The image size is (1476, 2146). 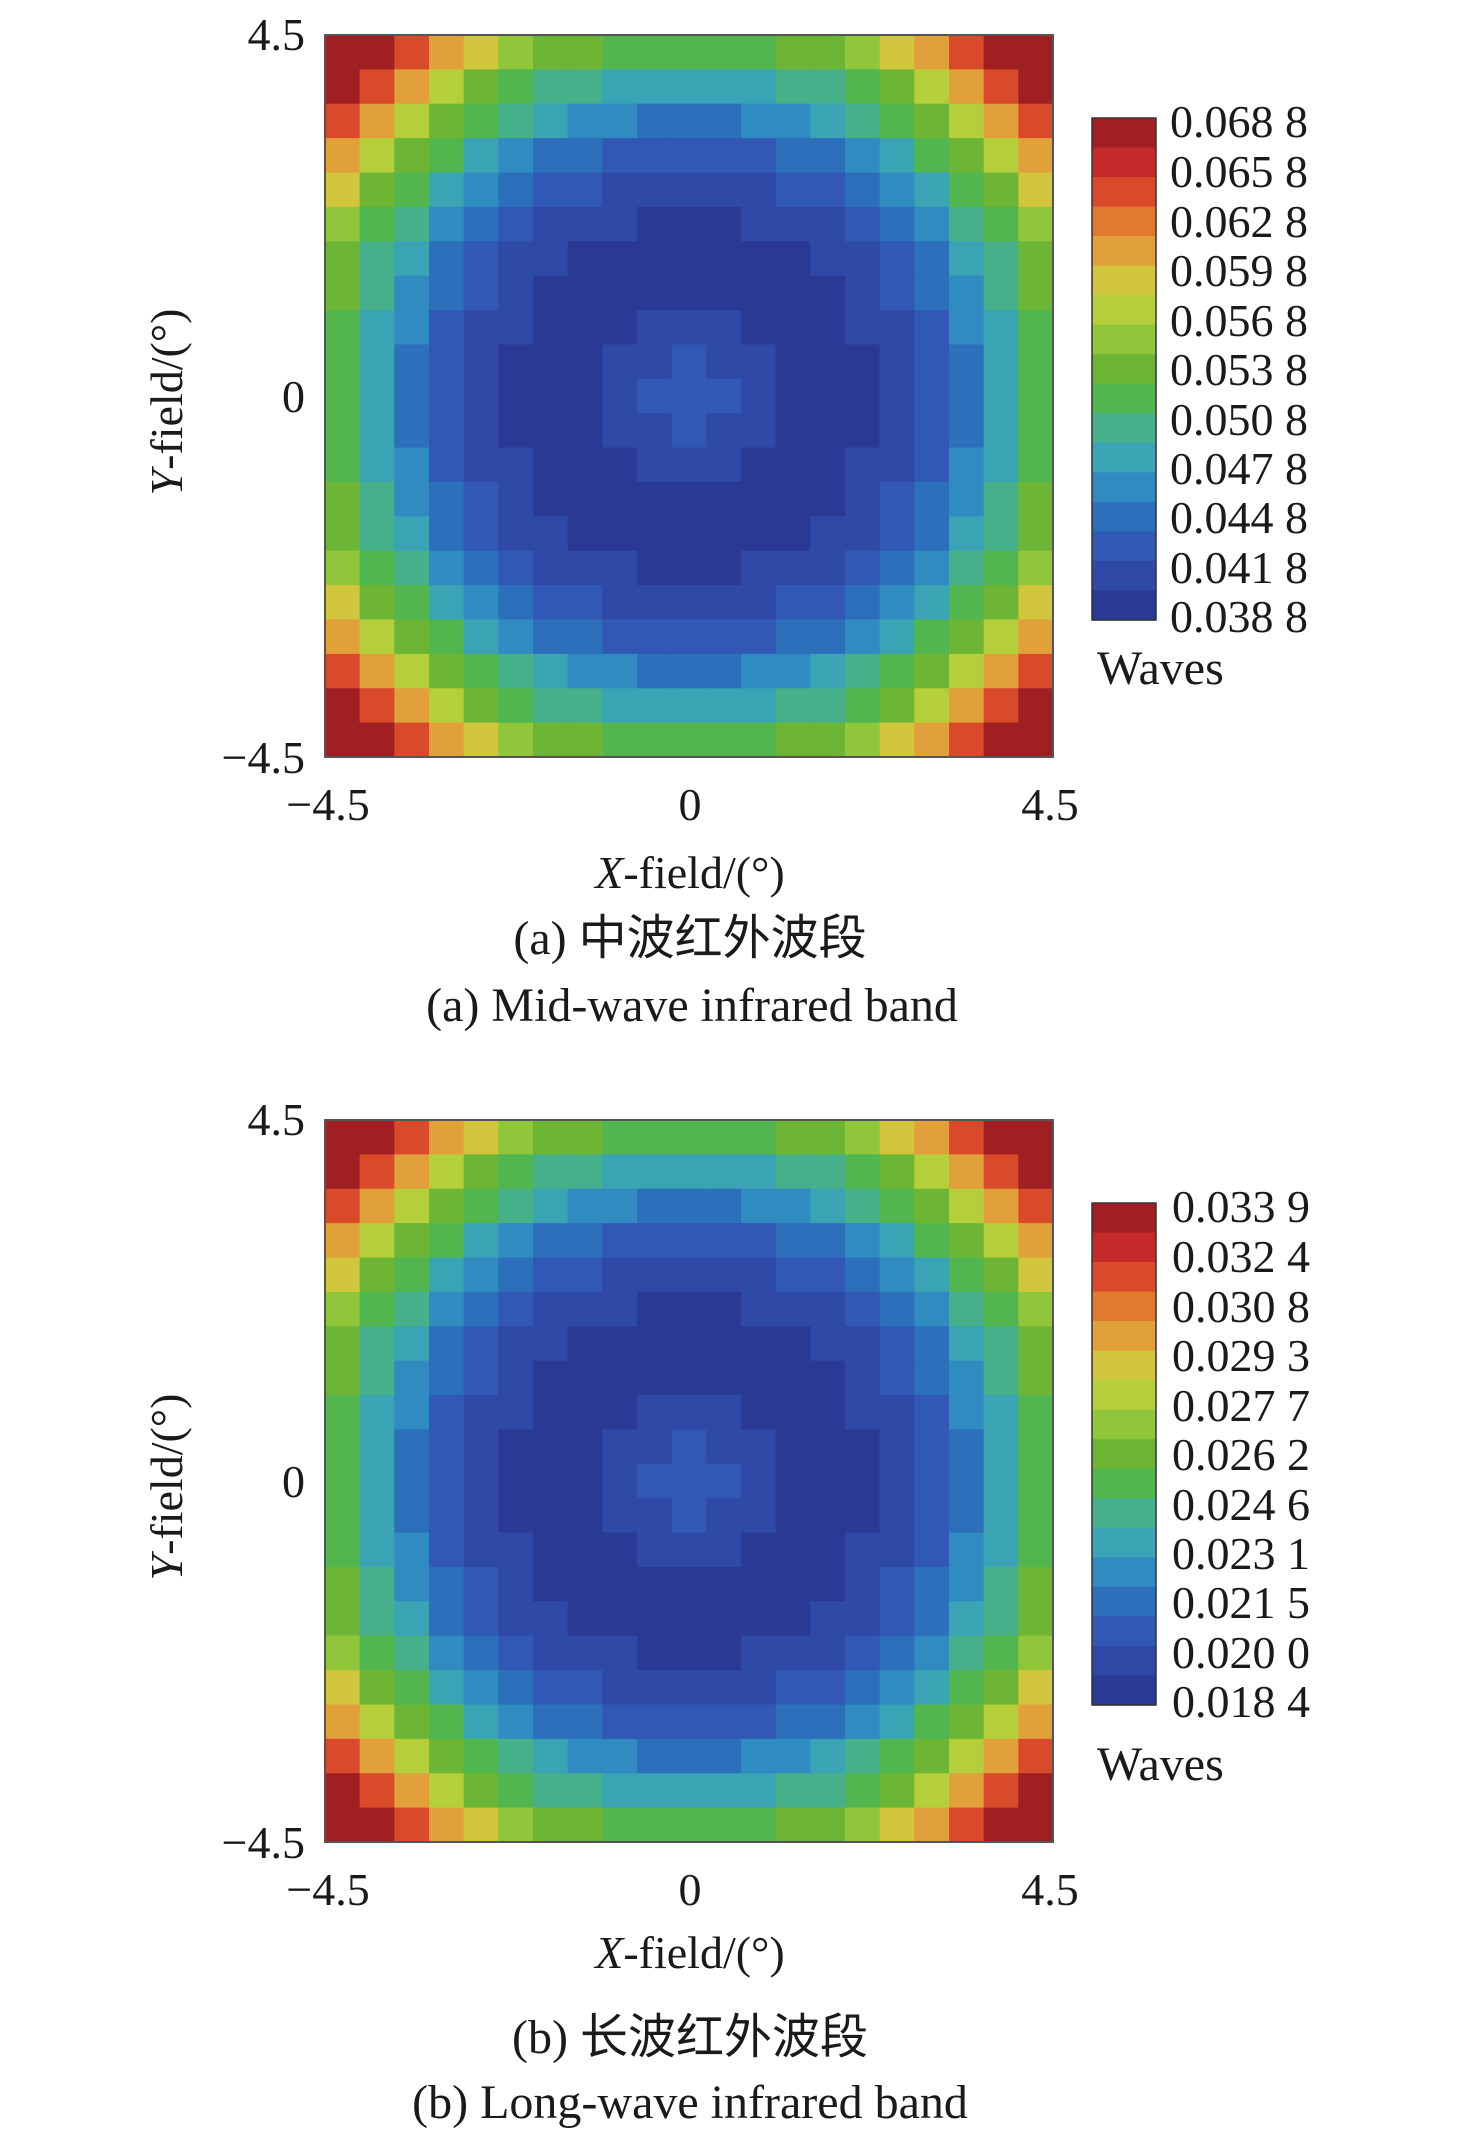 I want to click on colorbar-label-a-6: 0.050 8, so click(x=1239, y=419).